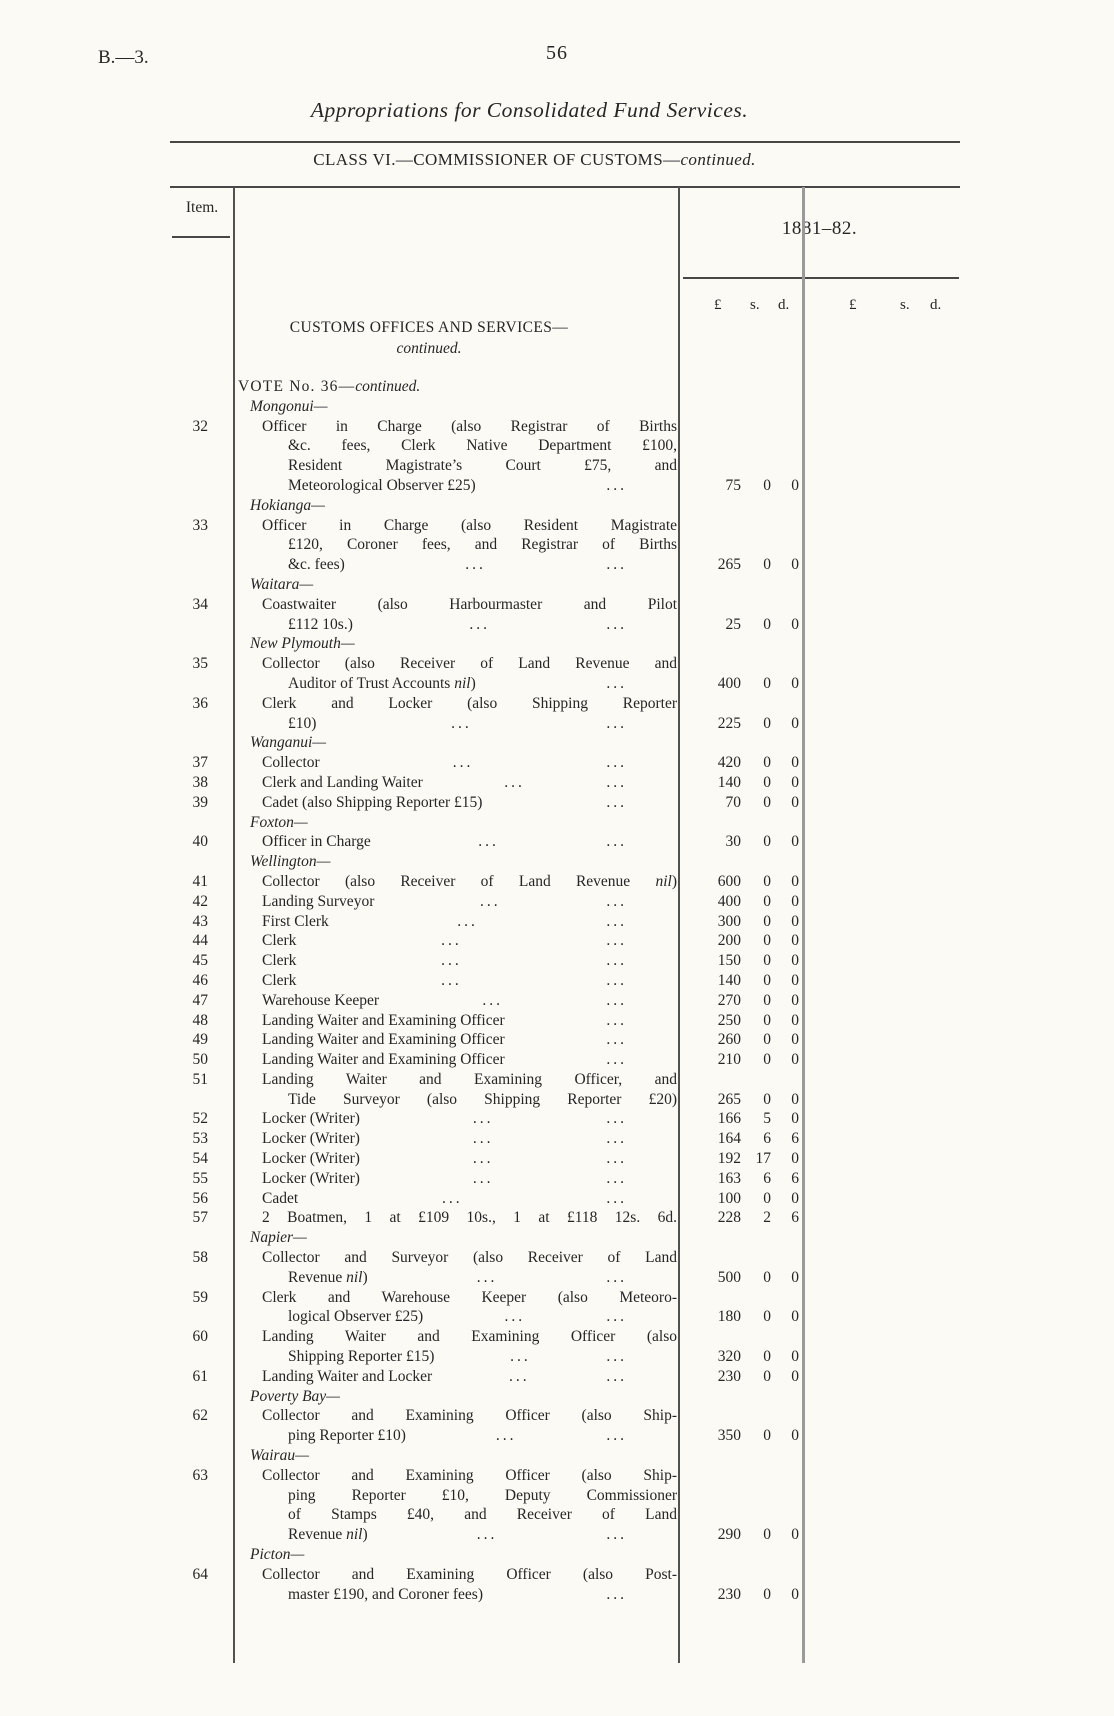  I want to click on place-row: Picton—, so click(565, 1555).